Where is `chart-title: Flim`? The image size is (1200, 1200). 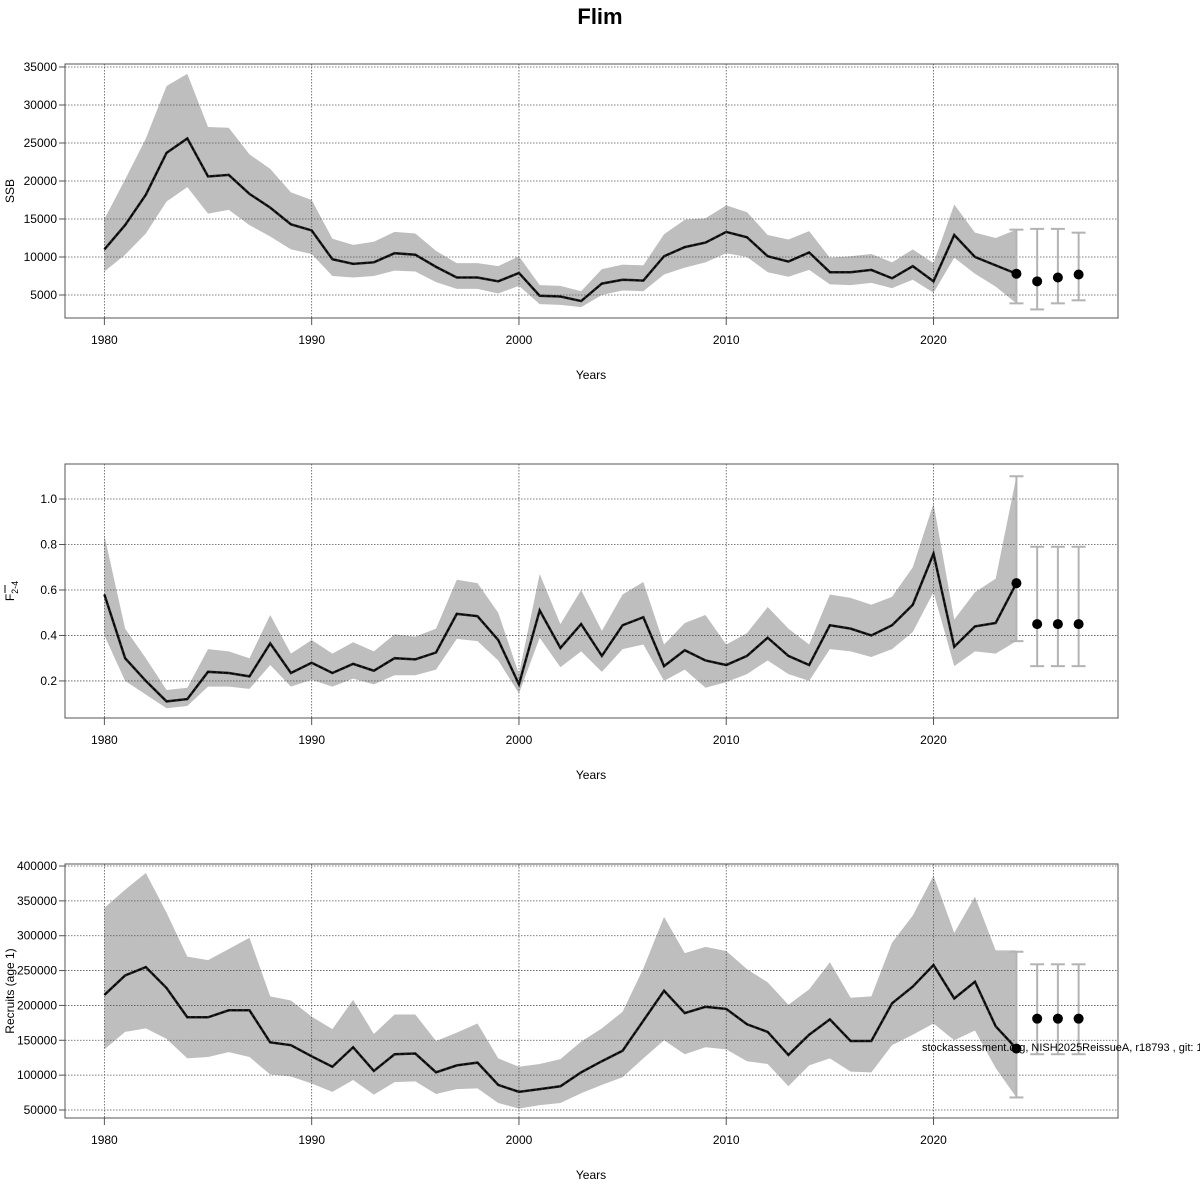 chart-title: Flim is located at coordinates (599, 16).